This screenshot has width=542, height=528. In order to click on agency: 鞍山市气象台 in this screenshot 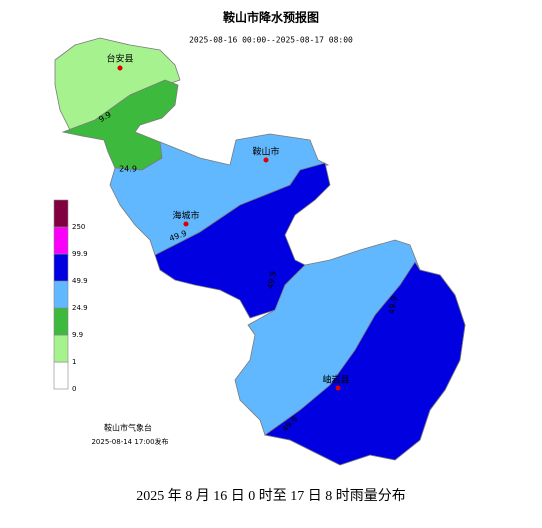, I will do `click(128, 428)`.